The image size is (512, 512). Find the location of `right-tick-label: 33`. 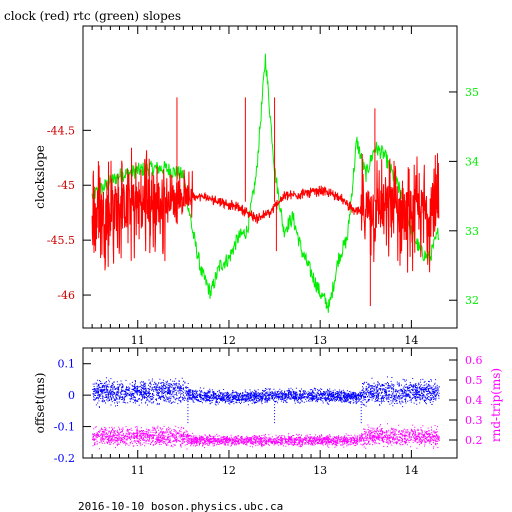

right-tick-label: 33 is located at coordinates (472, 231).